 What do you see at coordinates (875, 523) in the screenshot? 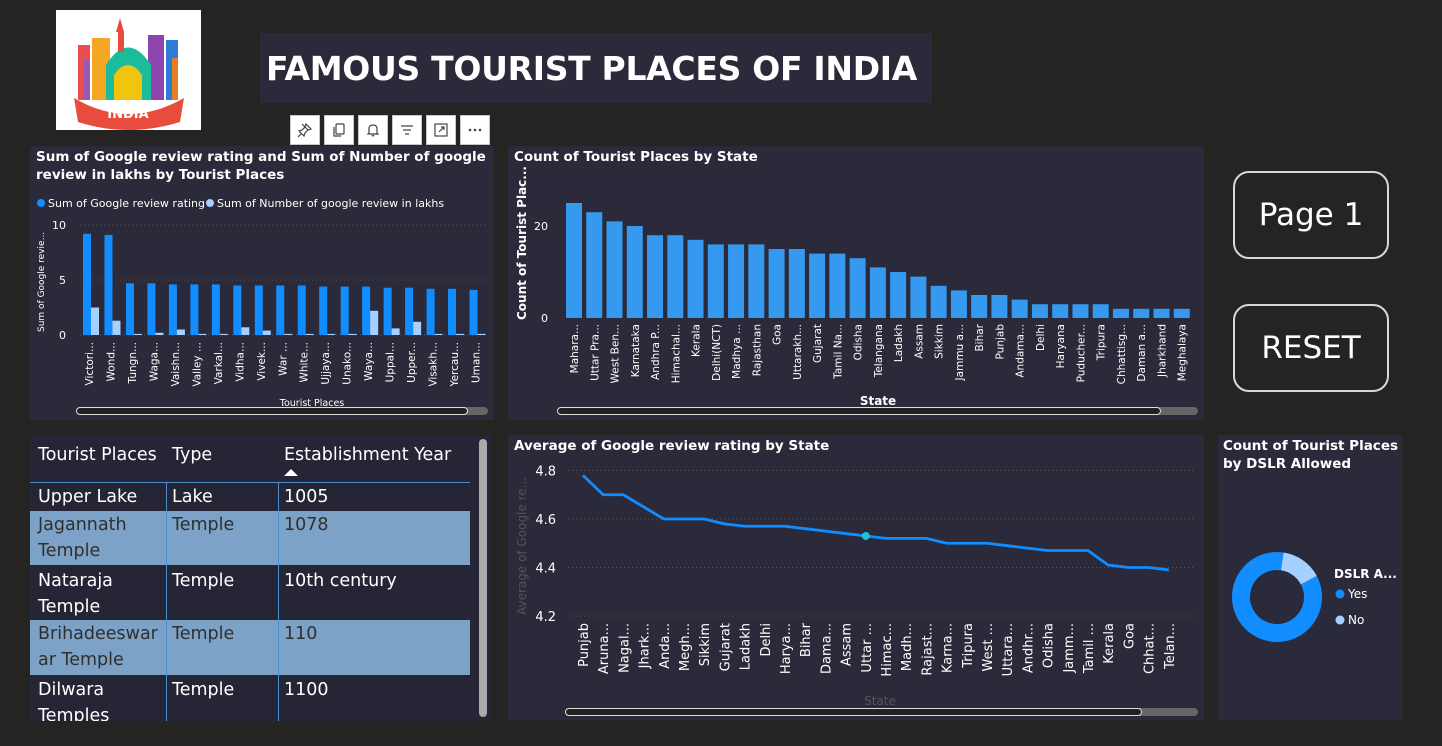
I see `avg-rating-line` at bounding box center [875, 523].